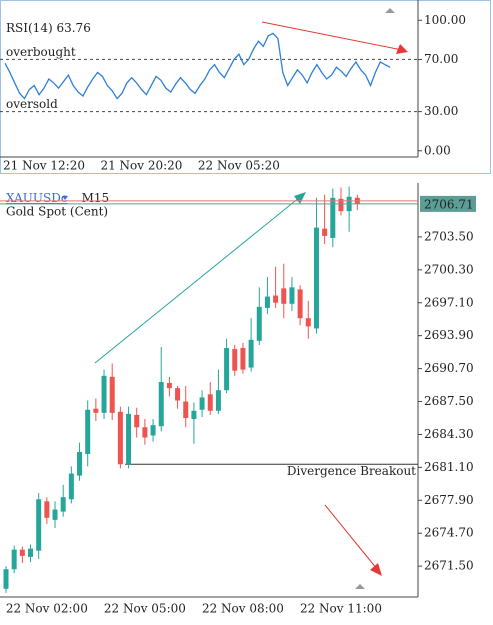 Image resolution: width=493 pixels, height=625 pixels. Describe the element at coordinates (351, 471) in the screenshot. I see `annotation-label: Divergence Breakout` at that location.